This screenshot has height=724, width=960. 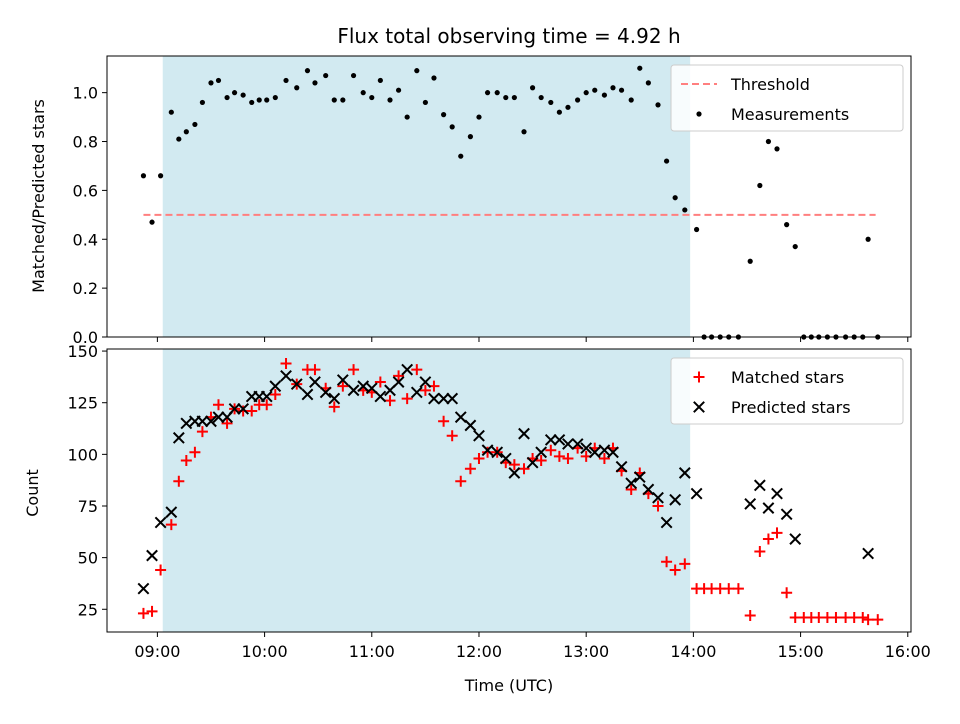 What do you see at coordinates (508, 36) in the screenshot?
I see `chart-title: Flux total observing time = 4.92 h` at bounding box center [508, 36].